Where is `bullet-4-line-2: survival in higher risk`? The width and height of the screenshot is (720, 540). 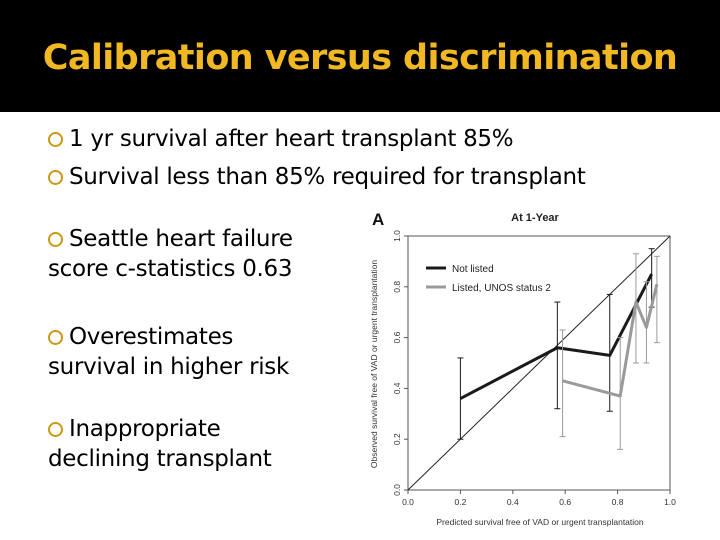
bullet-4-line-2: survival in higher risk is located at coordinates (169, 367).